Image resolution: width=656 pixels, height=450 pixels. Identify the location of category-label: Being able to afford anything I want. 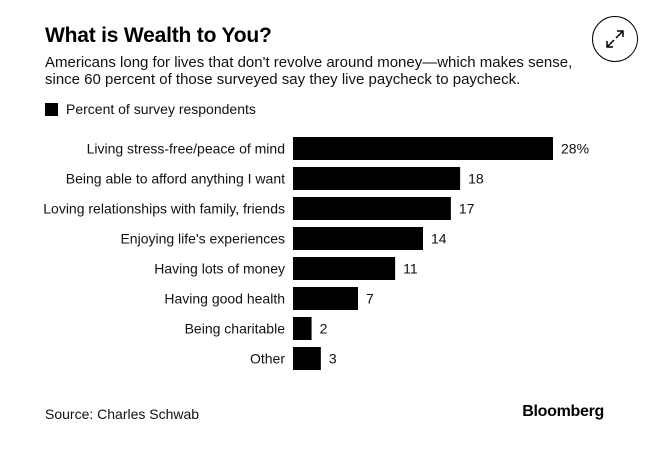
(175, 179).